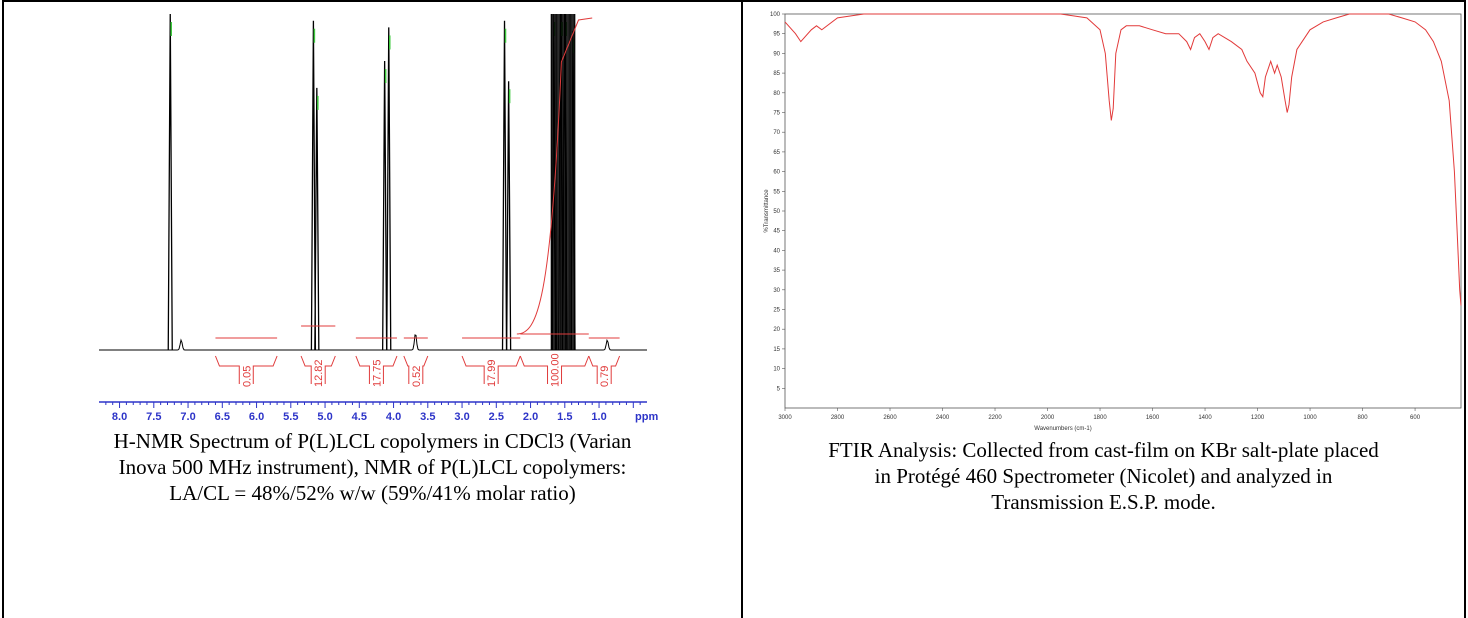  I want to click on ftir-y-tick-label: 45, so click(776, 232).